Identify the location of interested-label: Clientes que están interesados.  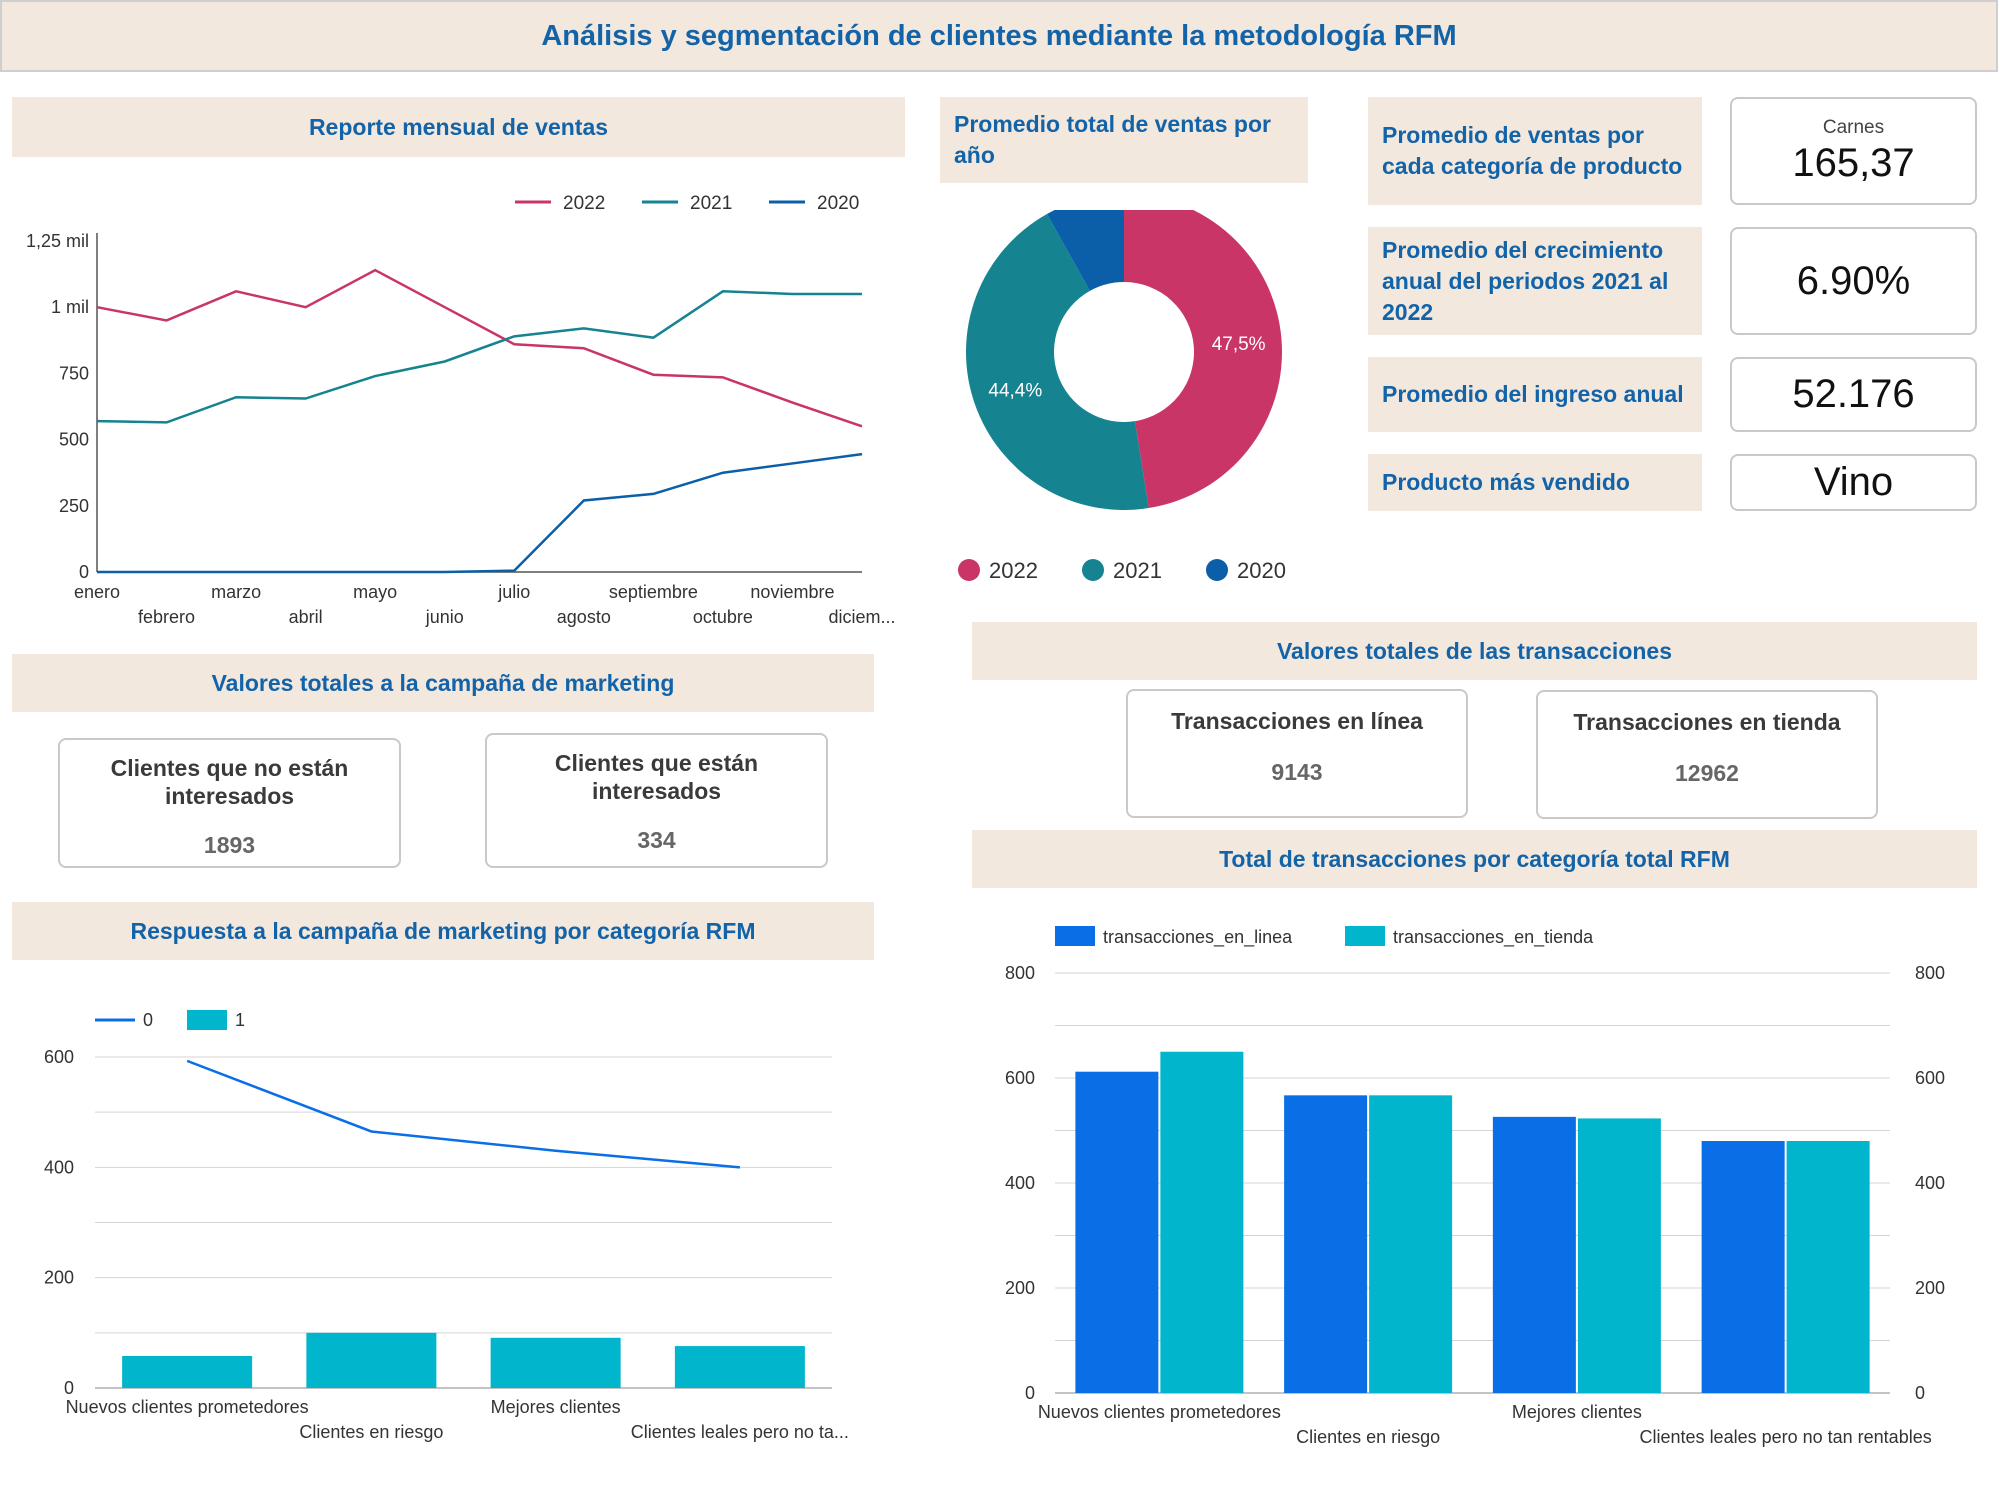
(656, 777).